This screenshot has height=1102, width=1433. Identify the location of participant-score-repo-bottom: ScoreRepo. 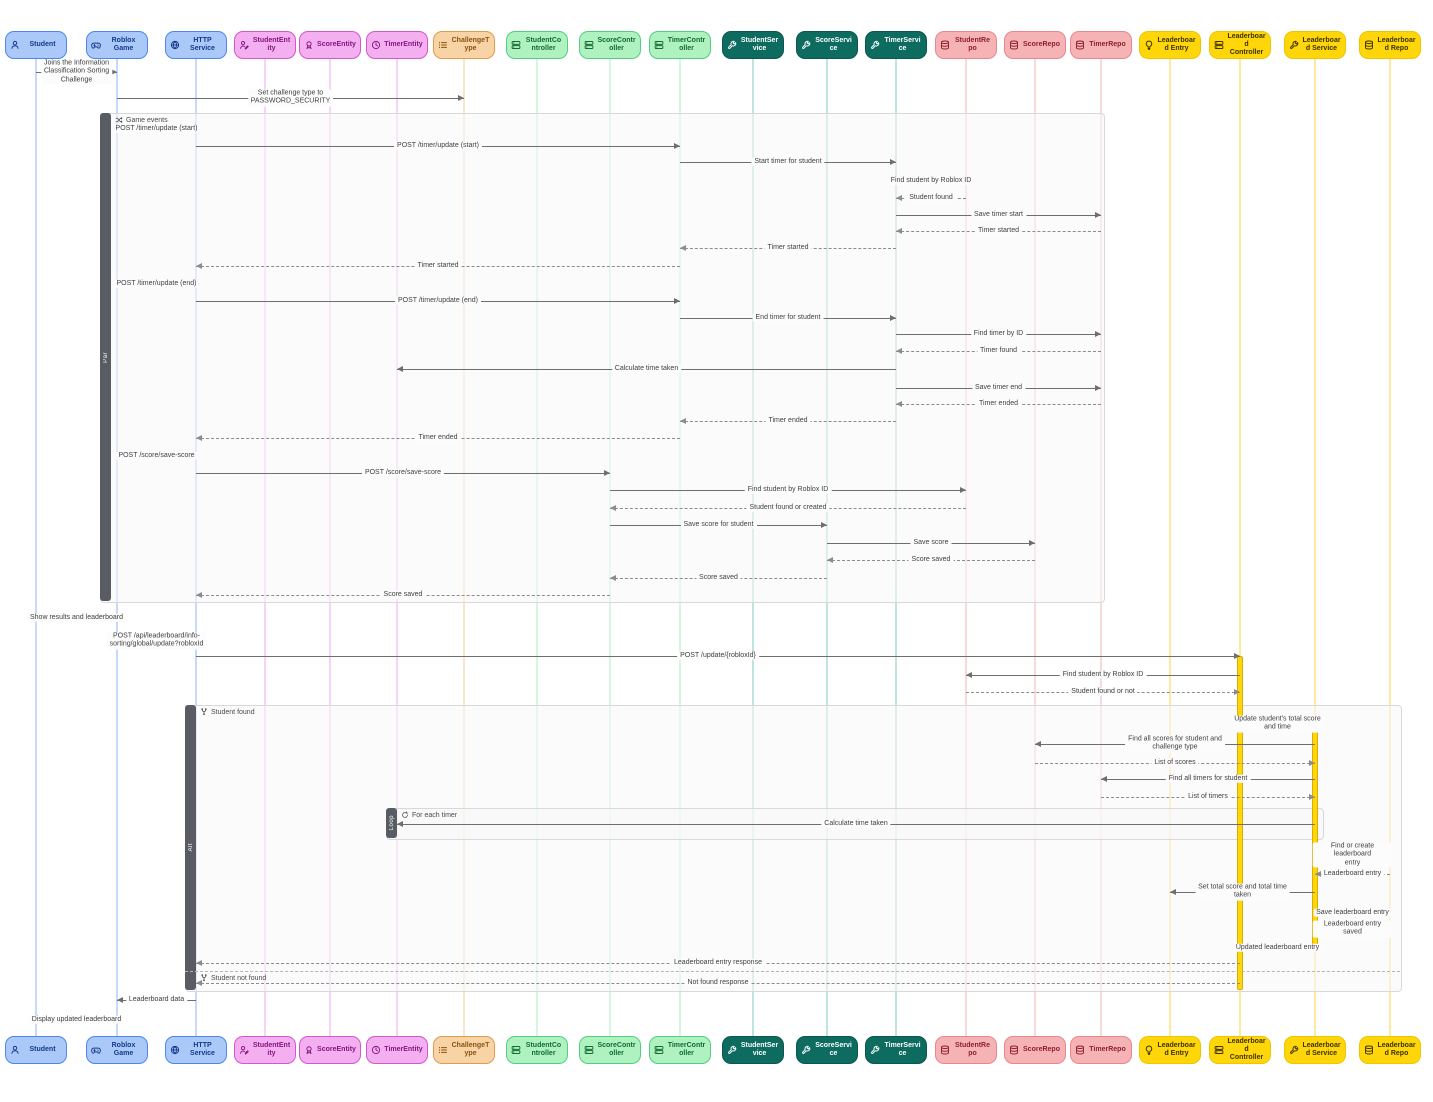
(1035, 1050).